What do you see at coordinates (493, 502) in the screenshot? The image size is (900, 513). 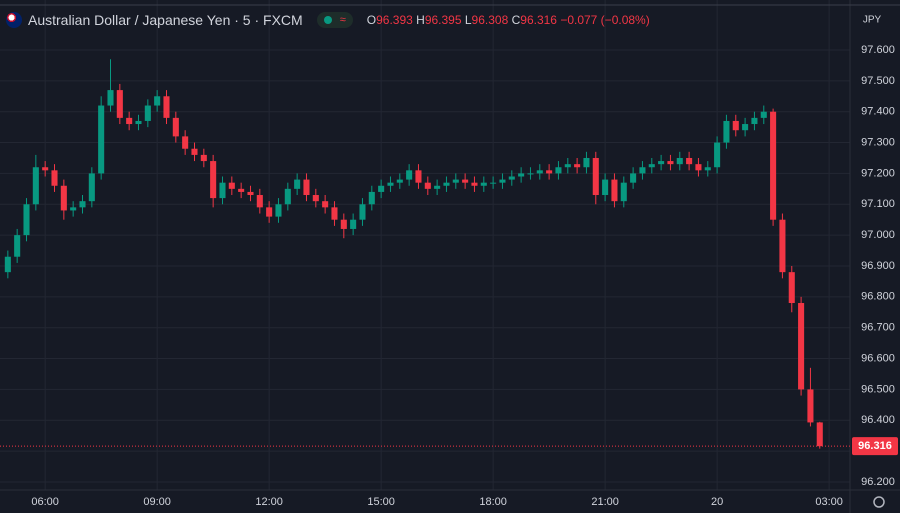 I see `x-tick-label: 18:00` at bounding box center [493, 502].